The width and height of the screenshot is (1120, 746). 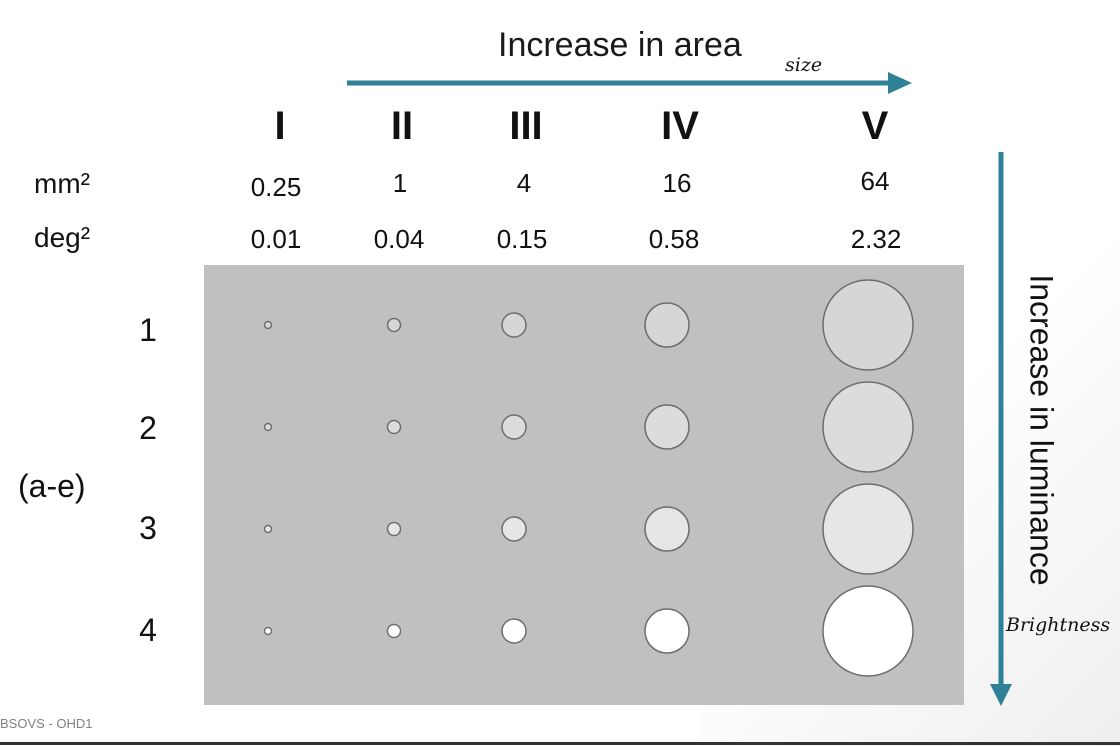 I want to click on intensity-level-1: 1, so click(x=148, y=330).